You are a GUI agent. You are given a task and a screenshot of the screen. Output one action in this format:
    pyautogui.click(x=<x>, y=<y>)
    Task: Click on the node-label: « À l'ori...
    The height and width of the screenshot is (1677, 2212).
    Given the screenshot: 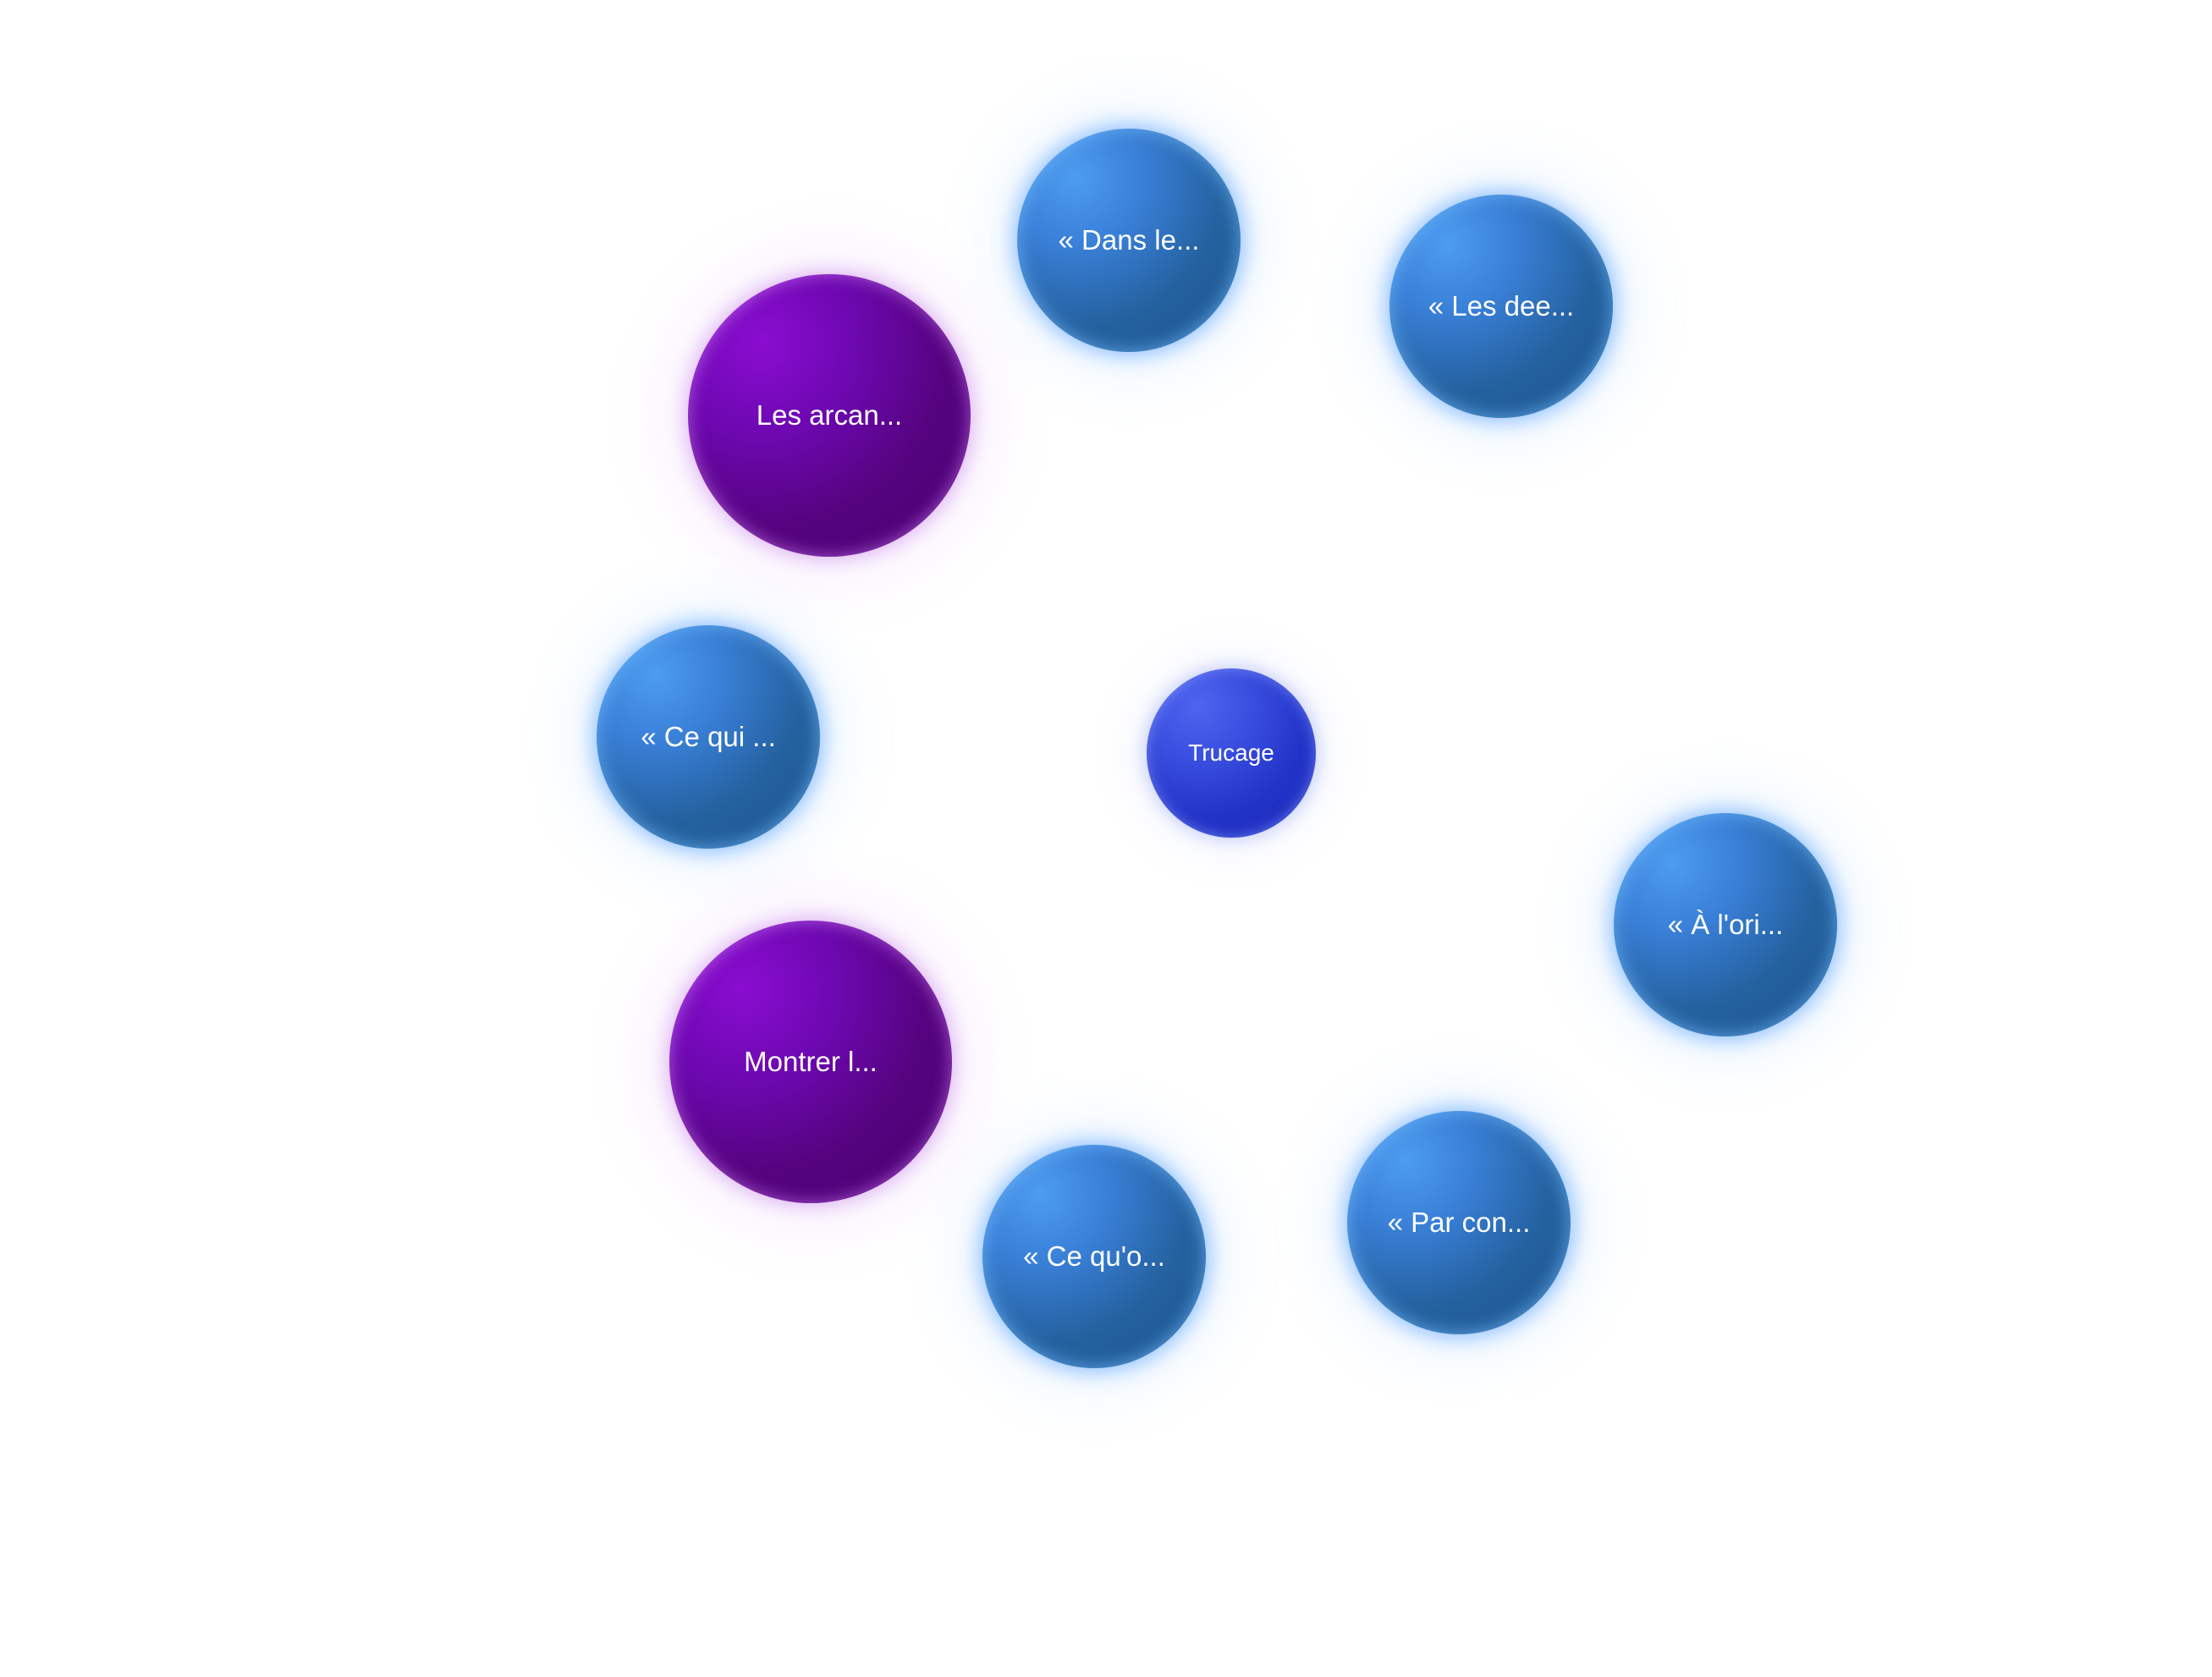 What is the action you would take?
    pyautogui.click(x=1725, y=924)
    